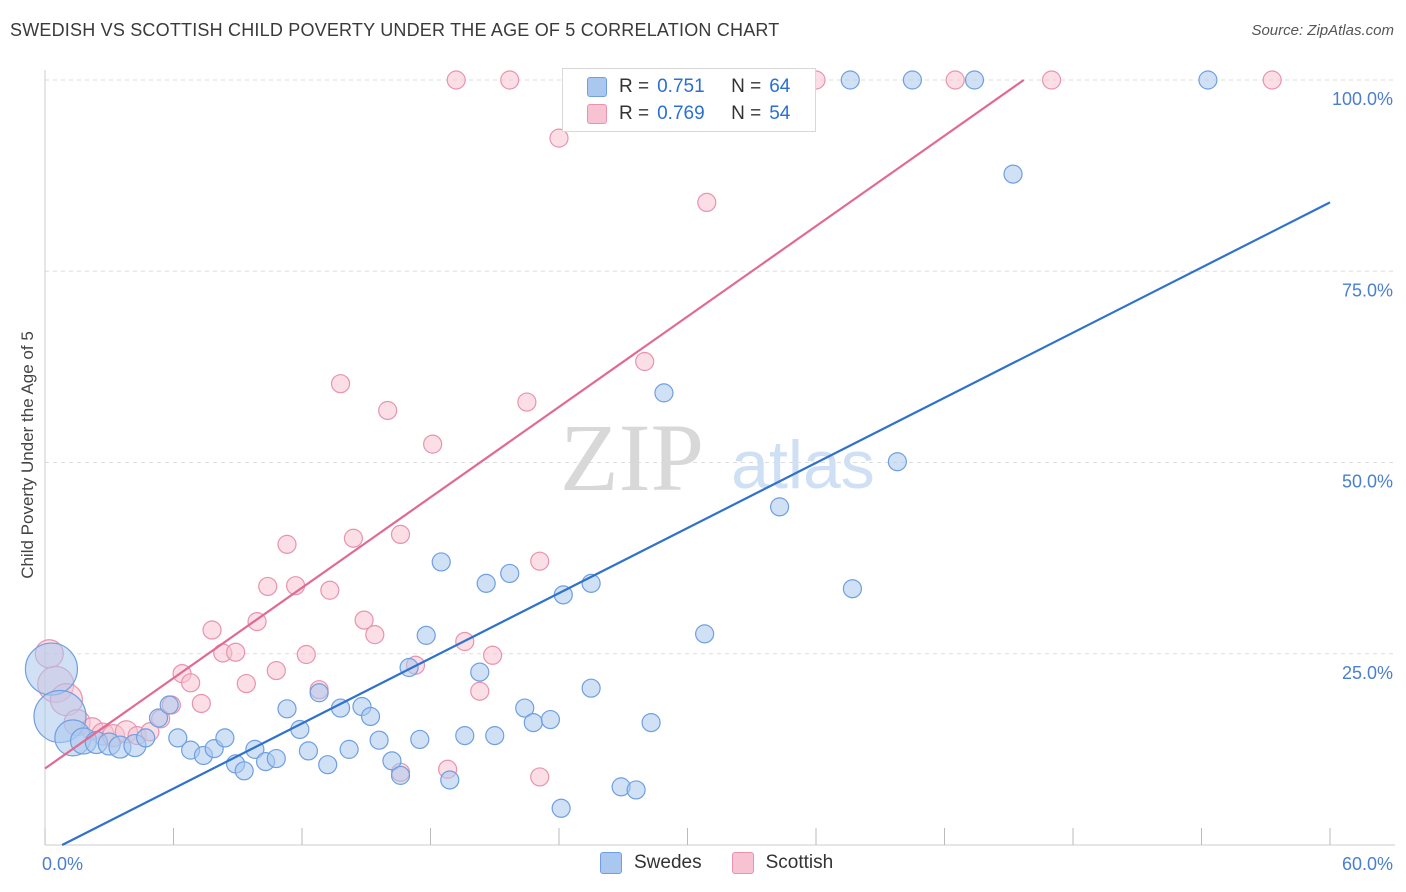  I want to click on legend-n-value: 64, so click(780, 86).